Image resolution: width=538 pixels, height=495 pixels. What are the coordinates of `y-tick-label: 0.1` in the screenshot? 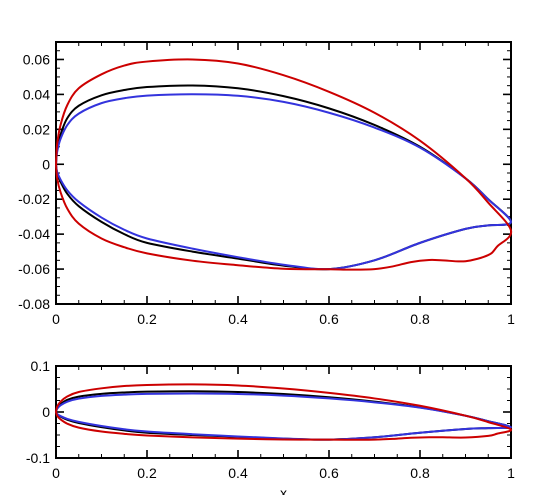 It's located at (41, 366).